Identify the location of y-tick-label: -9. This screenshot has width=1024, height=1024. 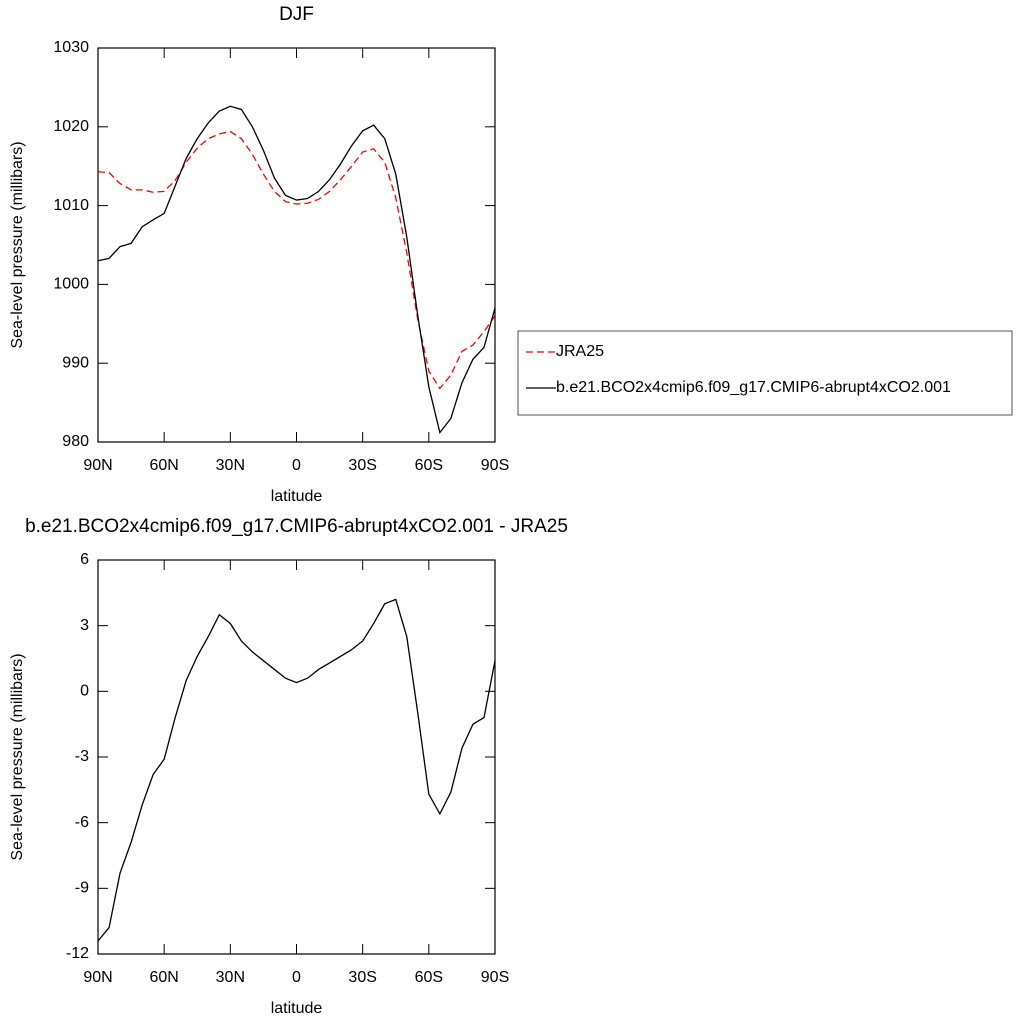
(82, 888).